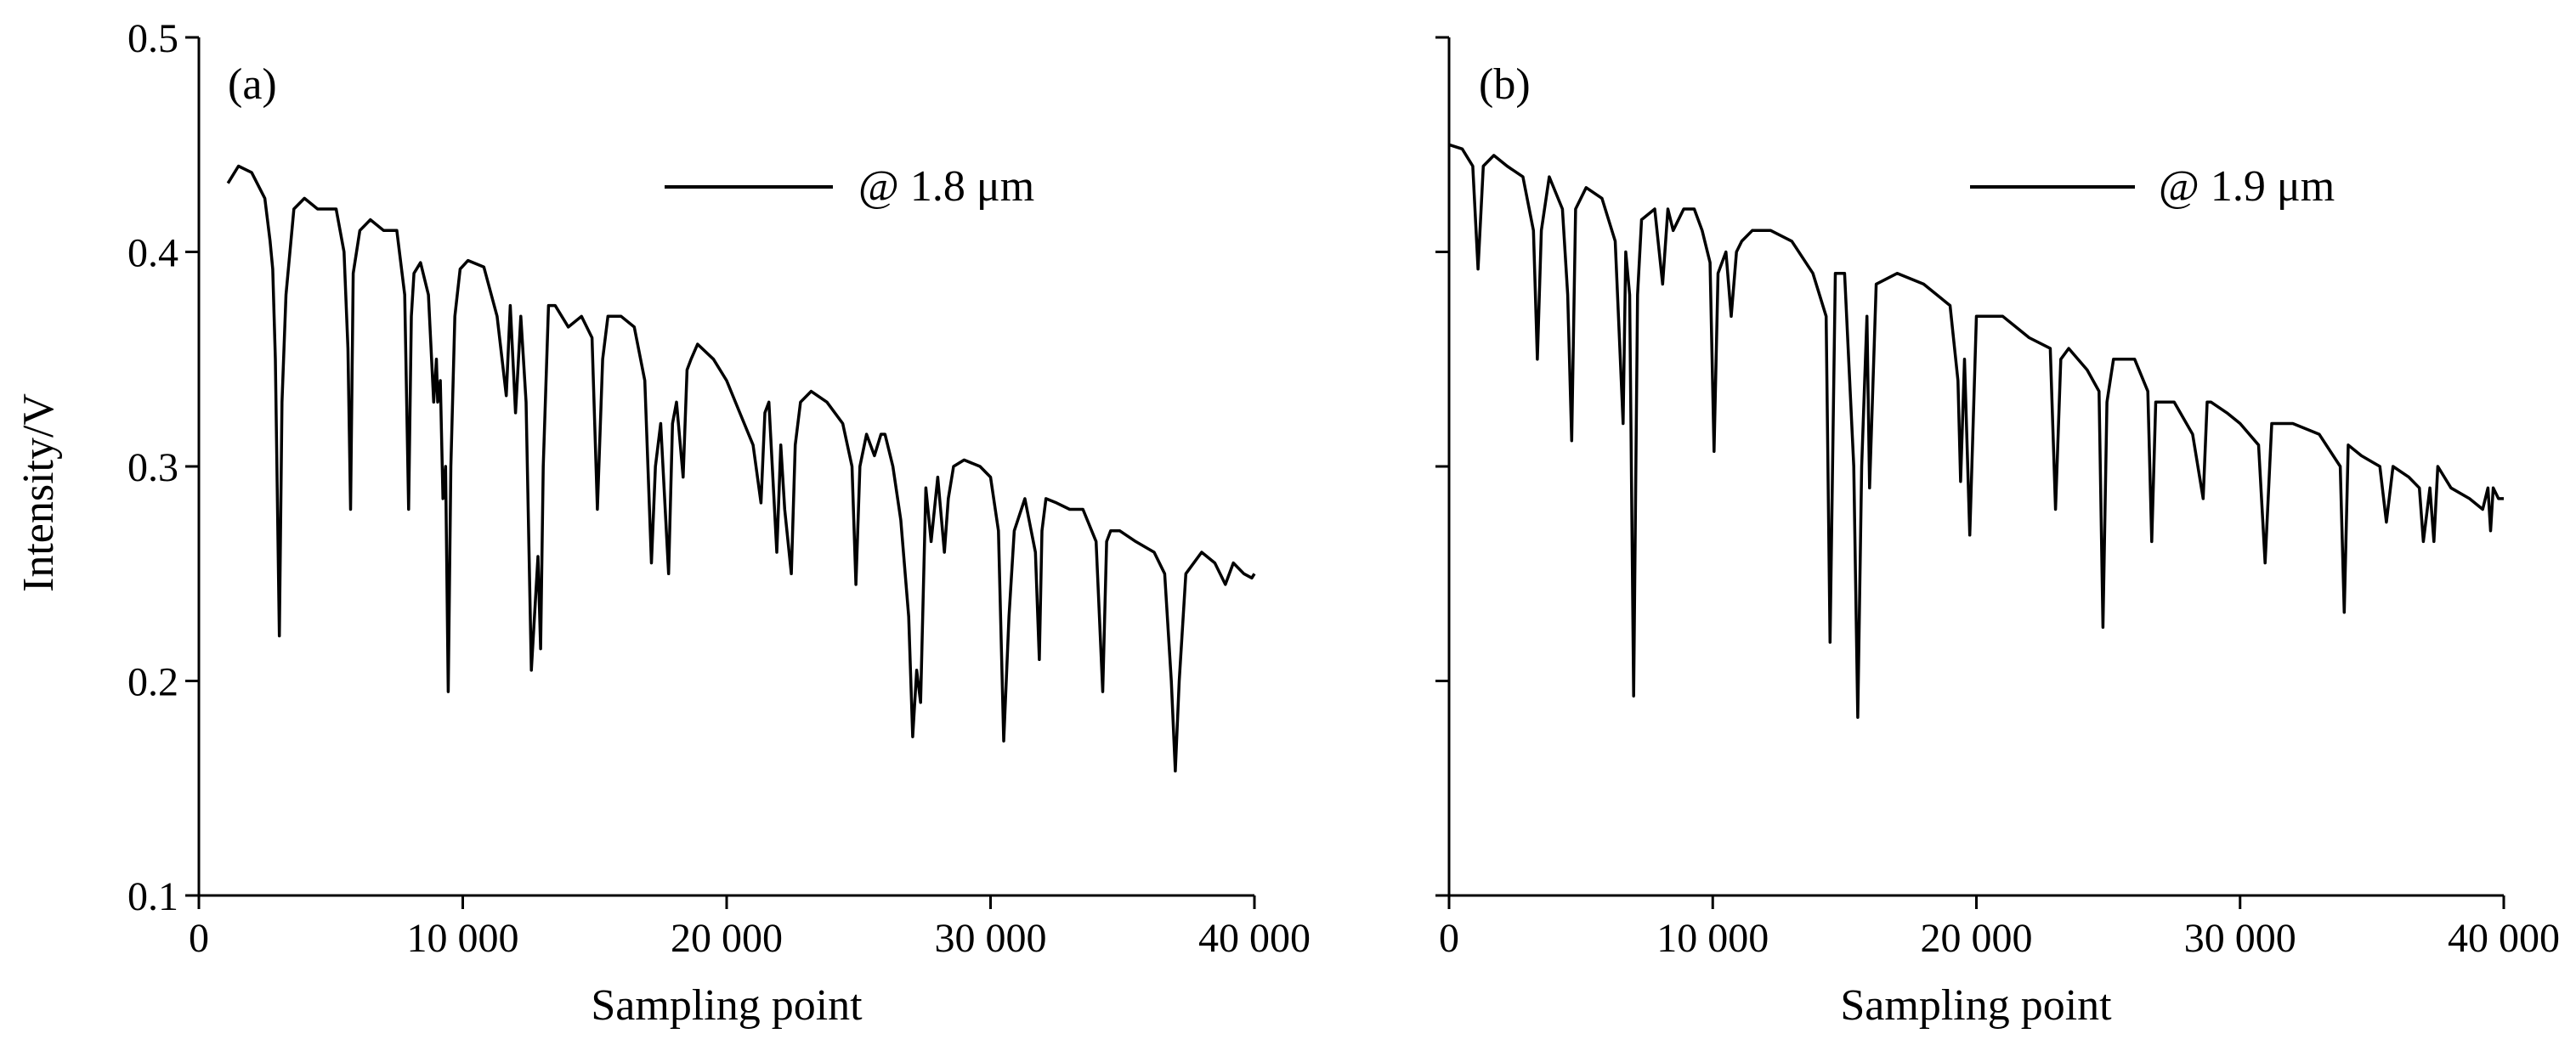 This screenshot has height=1045, width=2576. I want to click on panel-b-x-tick-label: 20 000, so click(1977, 938).